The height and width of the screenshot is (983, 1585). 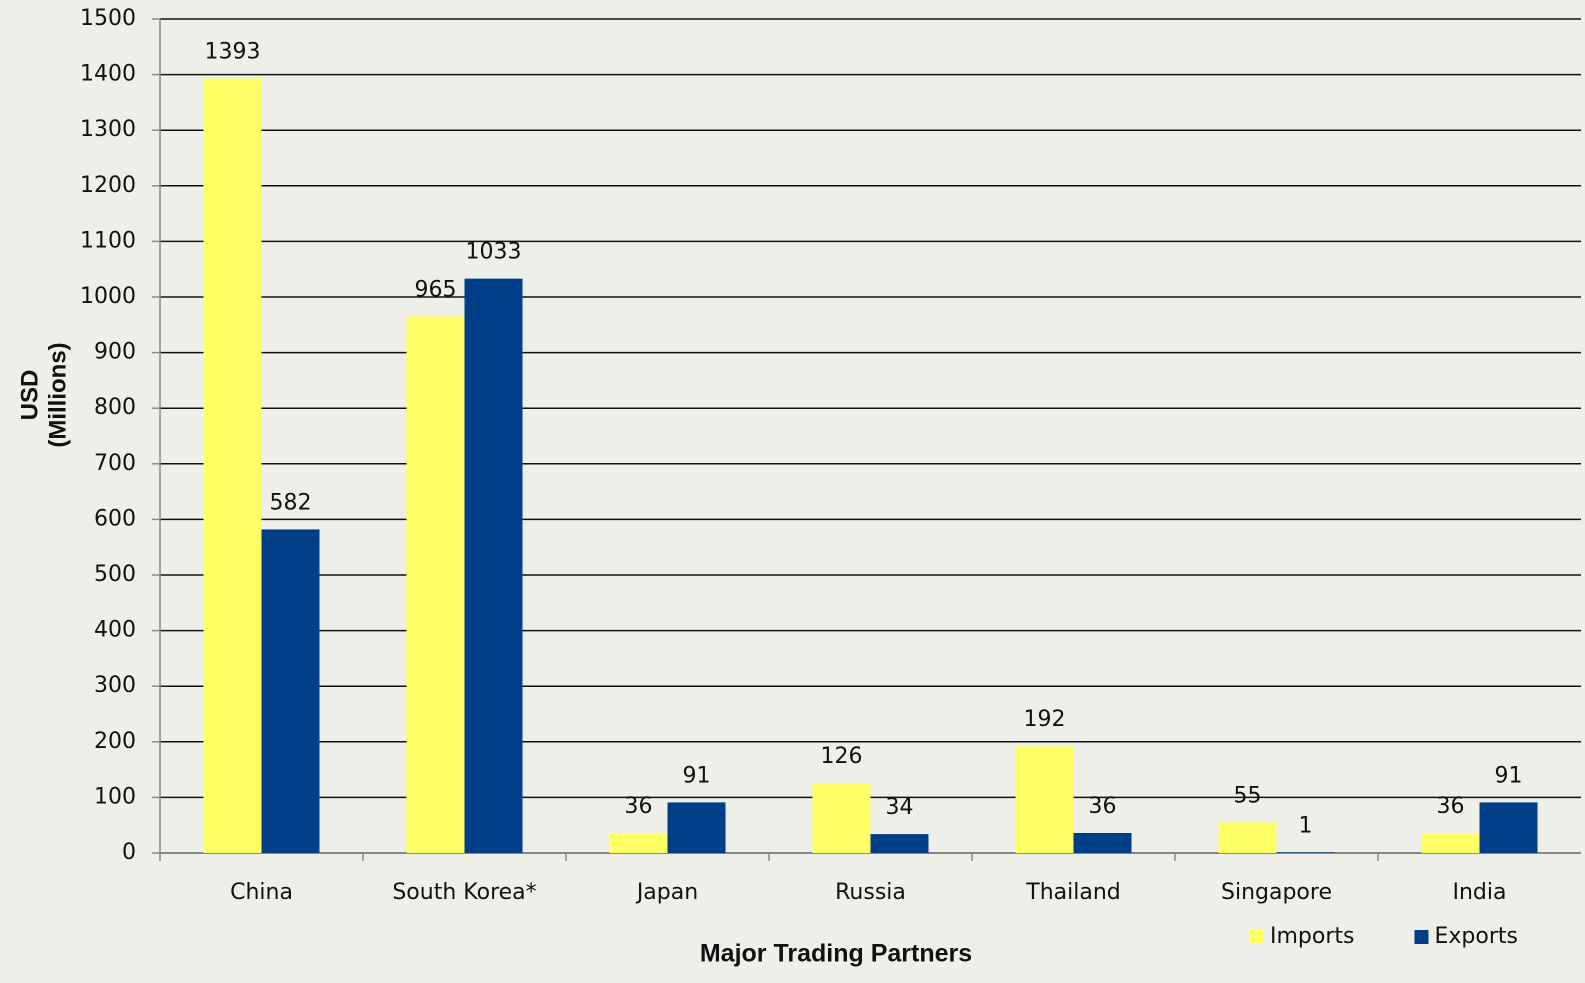 What do you see at coordinates (108, 129) in the screenshot?
I see `y-tick-label: 1300` at bounding box center [108, 129].